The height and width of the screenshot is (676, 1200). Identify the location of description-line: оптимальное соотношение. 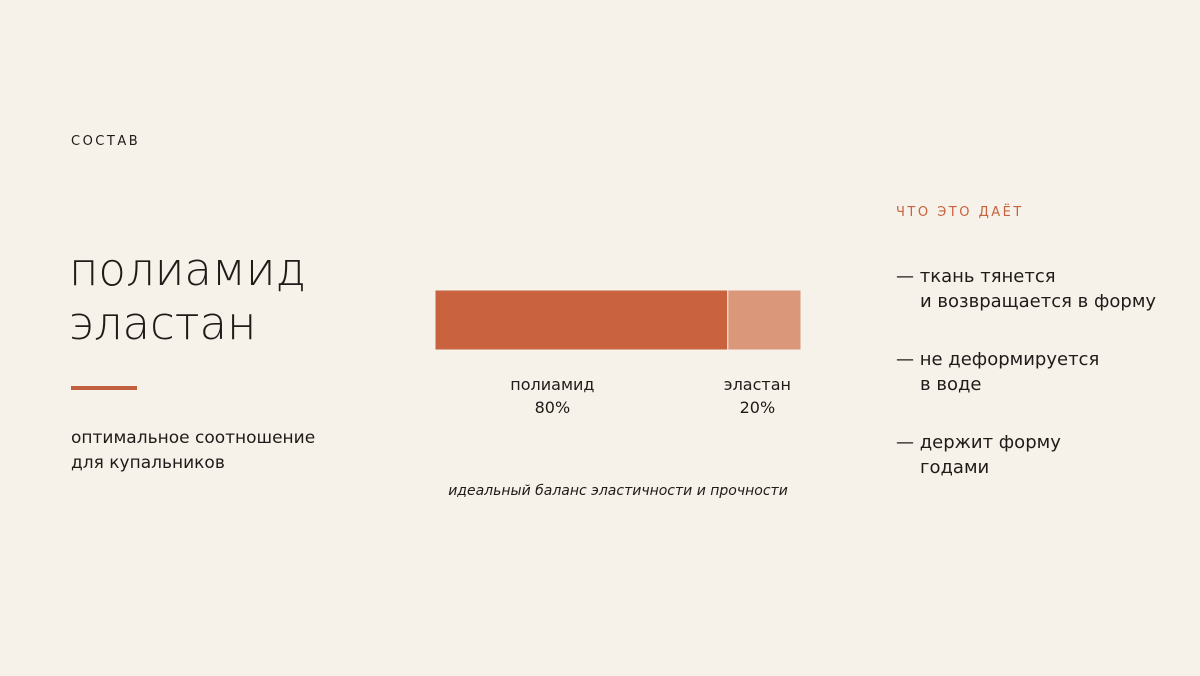
(193, 438).